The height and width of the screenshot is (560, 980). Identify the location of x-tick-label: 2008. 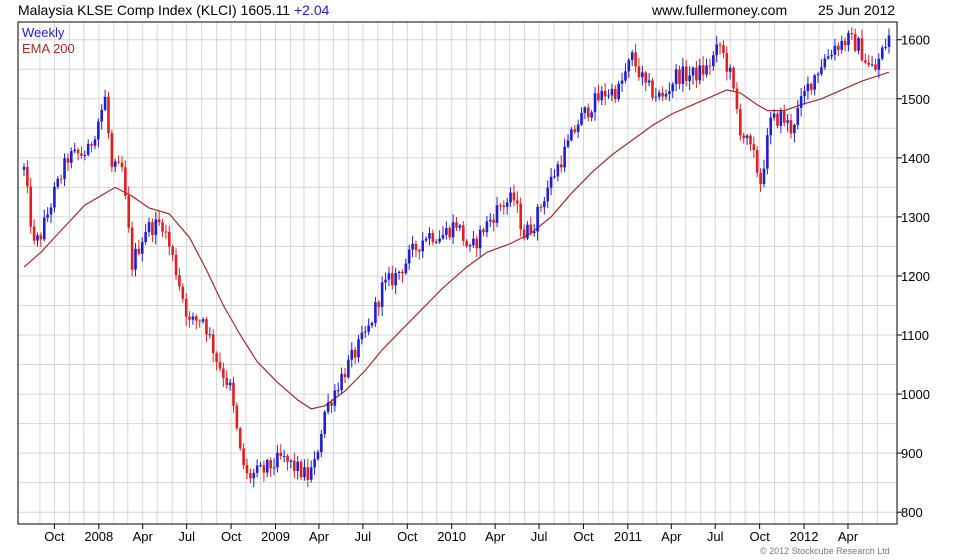
(98, 536).